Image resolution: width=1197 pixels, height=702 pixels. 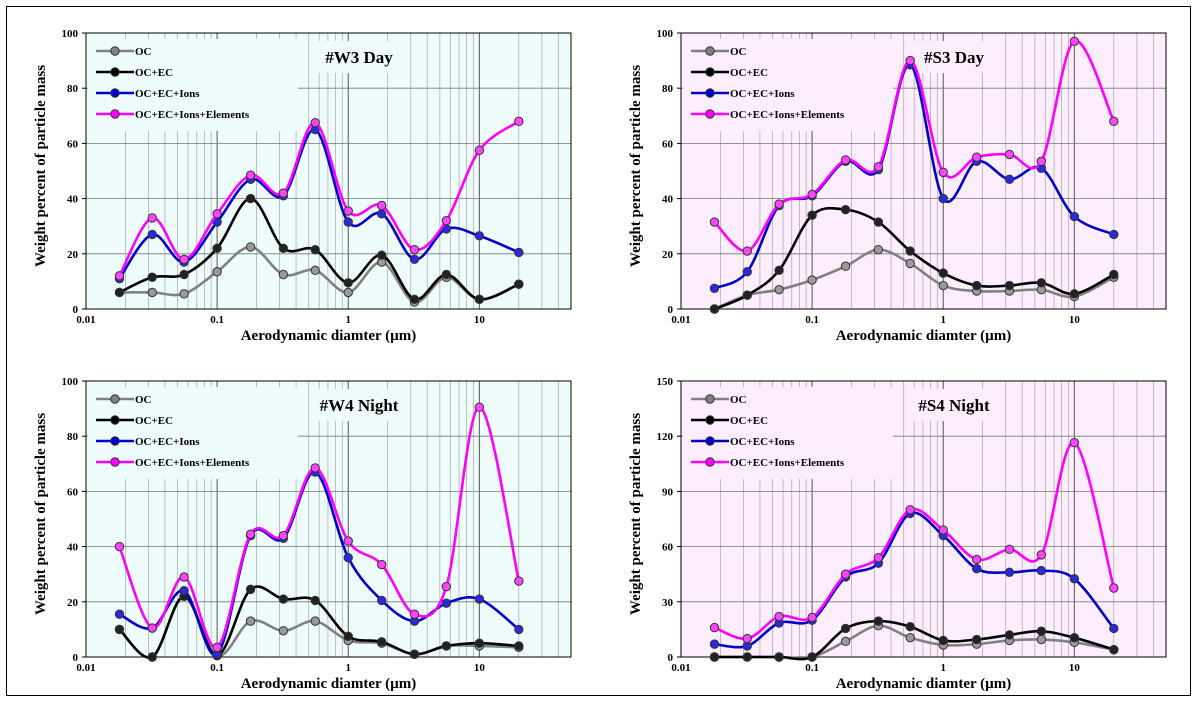 What do you see at coordinates (788, 433) in the screenshot?
I see `legend-background` at bounding box center [788, 433].